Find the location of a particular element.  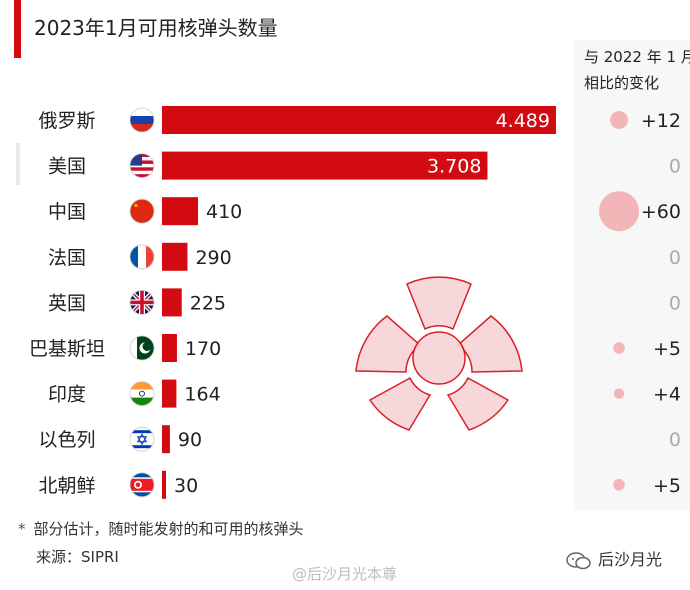

russia-flag-icon is located at coordinates (142, 120).